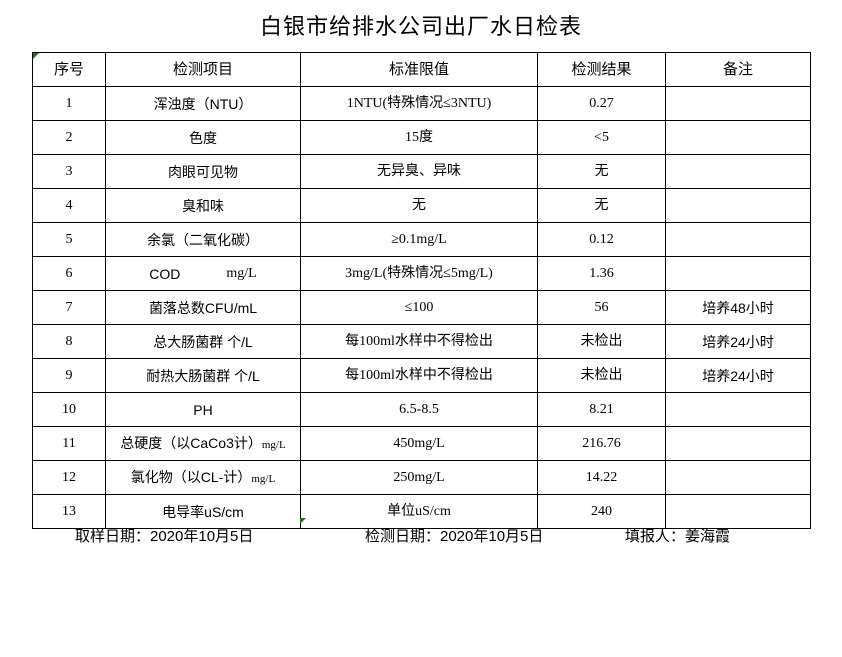  I want to click on table-header-row: 序号 检测项目 标准限值 检测结果 备注, so click(421, 69).